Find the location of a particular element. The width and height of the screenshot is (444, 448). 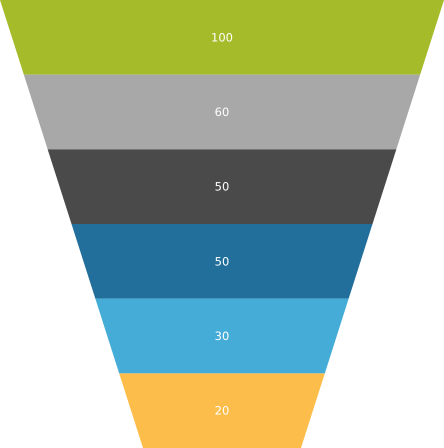

data-label: 60 is located at coordinates (222, 112).